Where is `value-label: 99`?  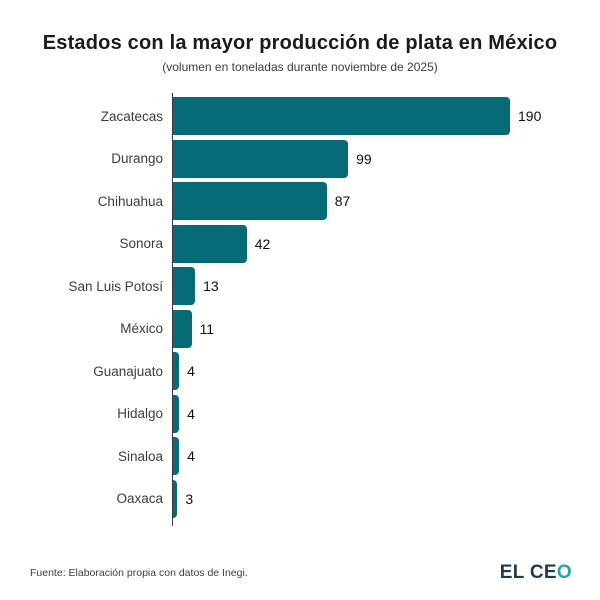 value-label: 99 is located at coordinates (364, 158).